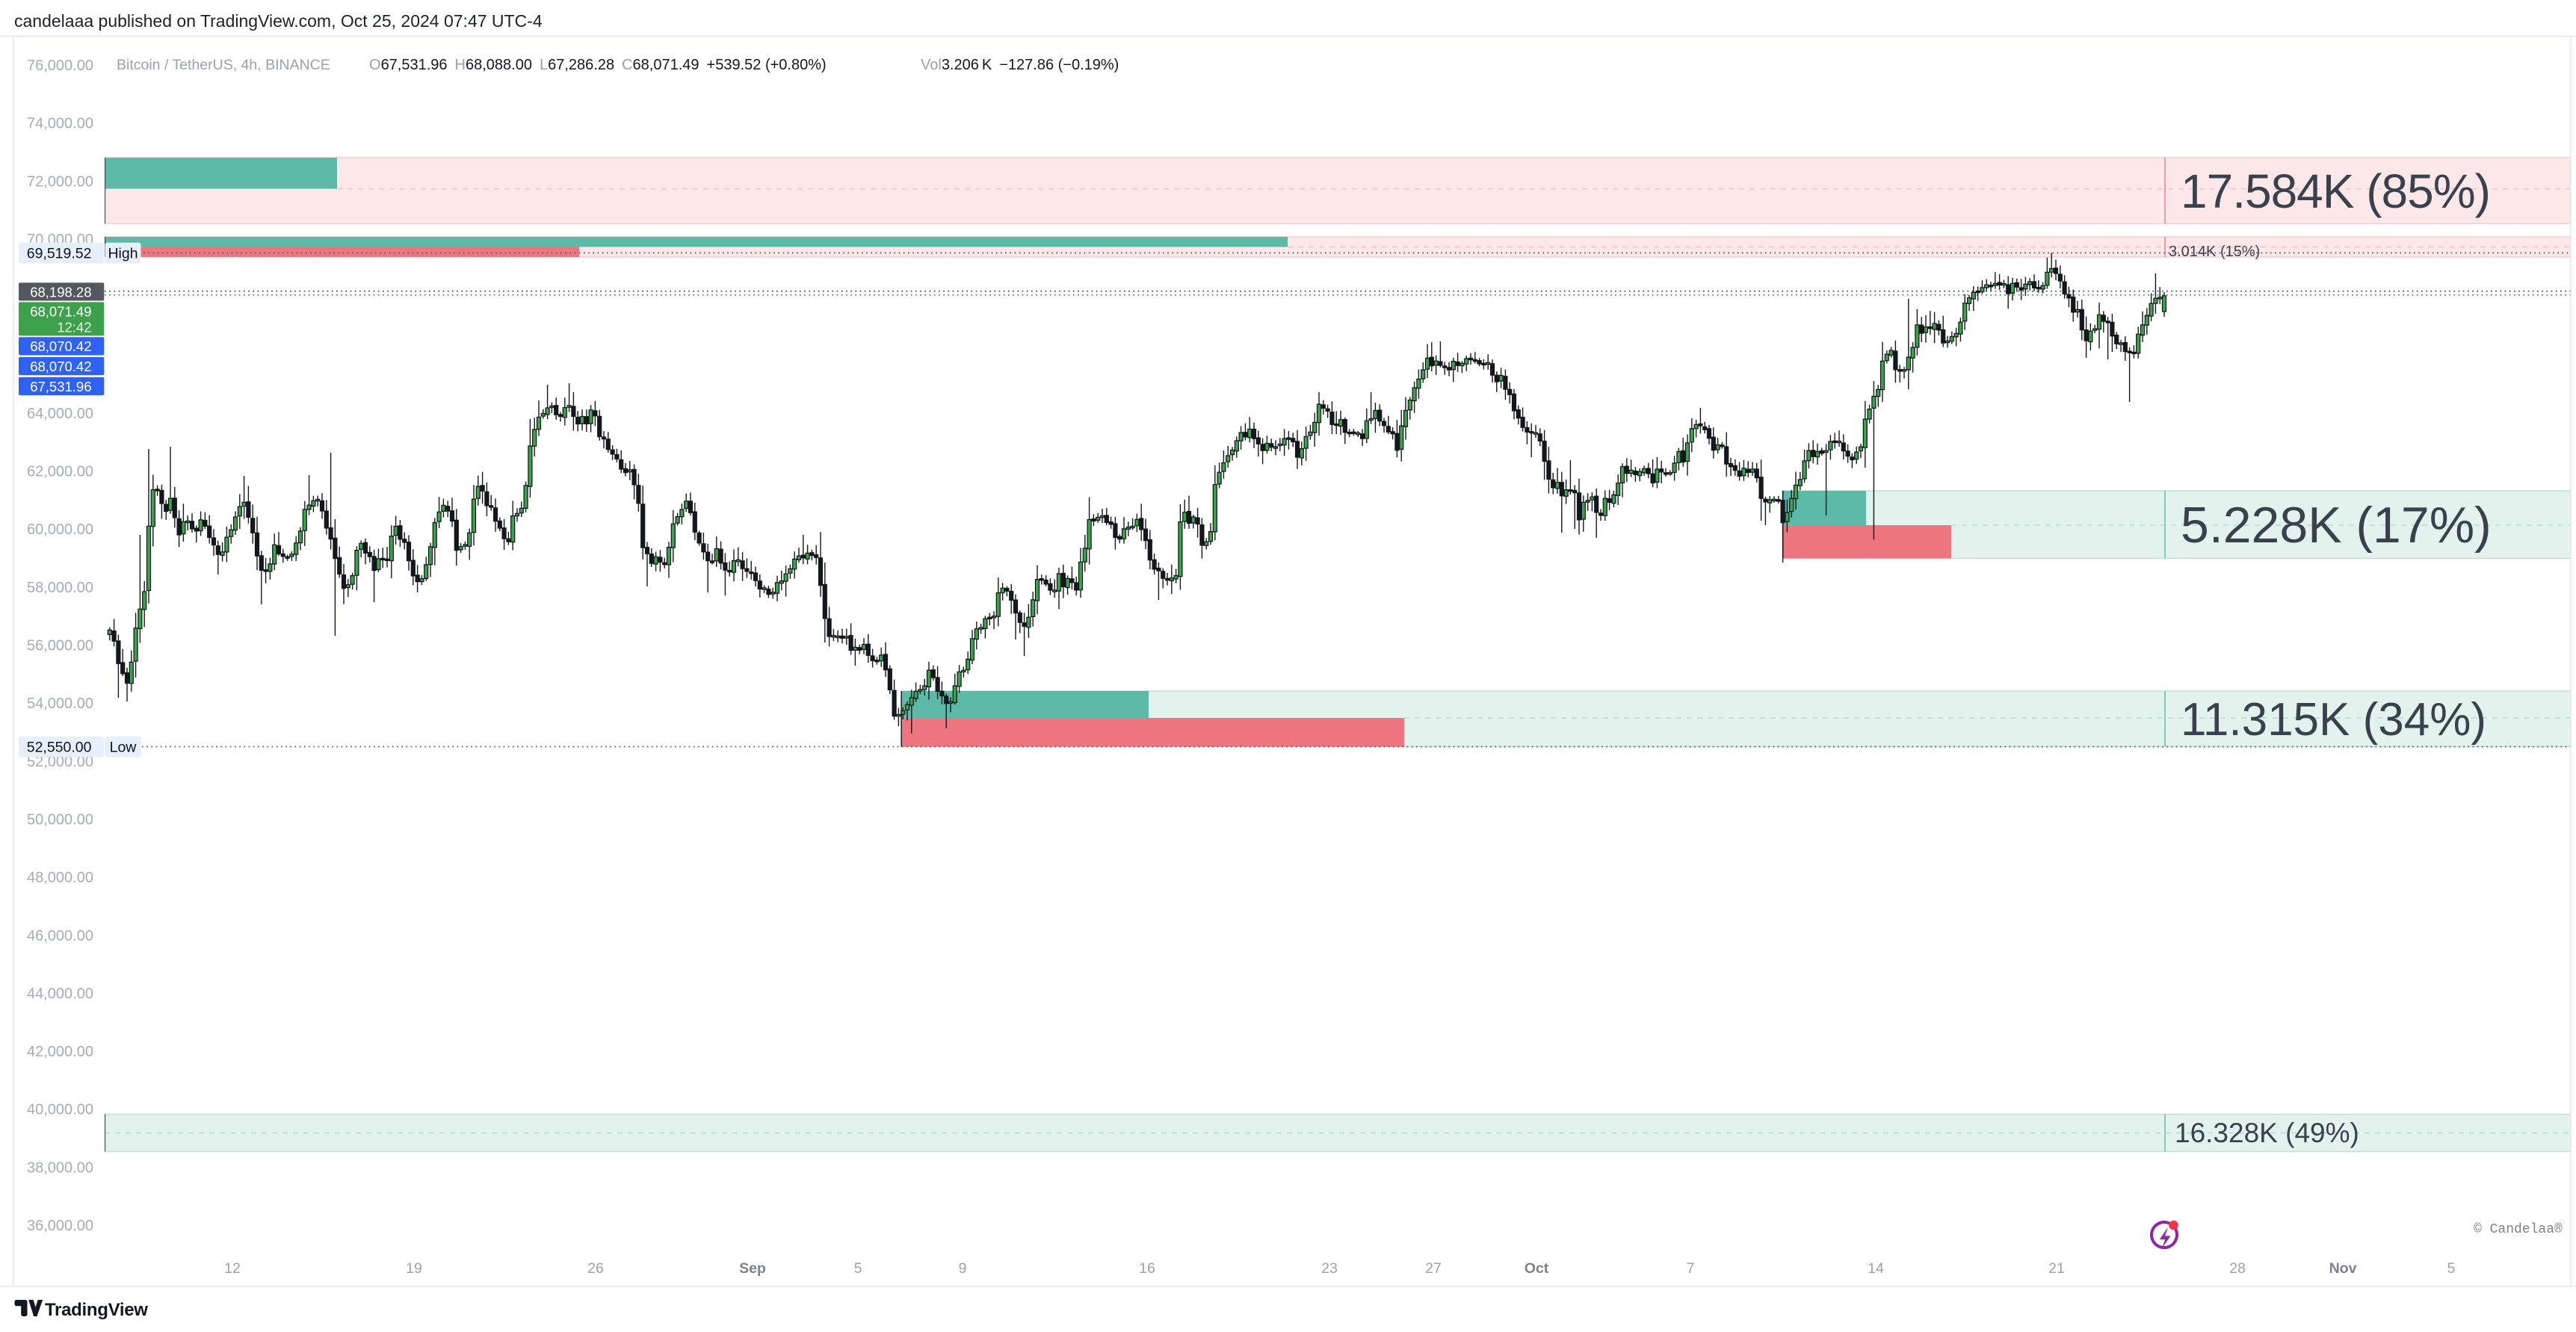 This screenshot has width=2576, height=1332. What do you see at coordinates (60, 1226) in the screenshot?
I see `svg-text: 36,000.00` at bounding box center [60, 1226].